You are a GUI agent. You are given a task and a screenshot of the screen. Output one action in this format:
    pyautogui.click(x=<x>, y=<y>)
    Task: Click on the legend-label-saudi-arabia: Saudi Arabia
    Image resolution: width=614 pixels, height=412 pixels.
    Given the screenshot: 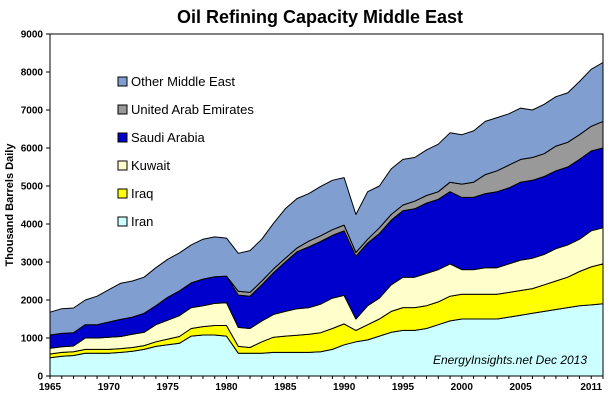 What is the action you would take?
    pyautogui.click(x=168, y=137)
    